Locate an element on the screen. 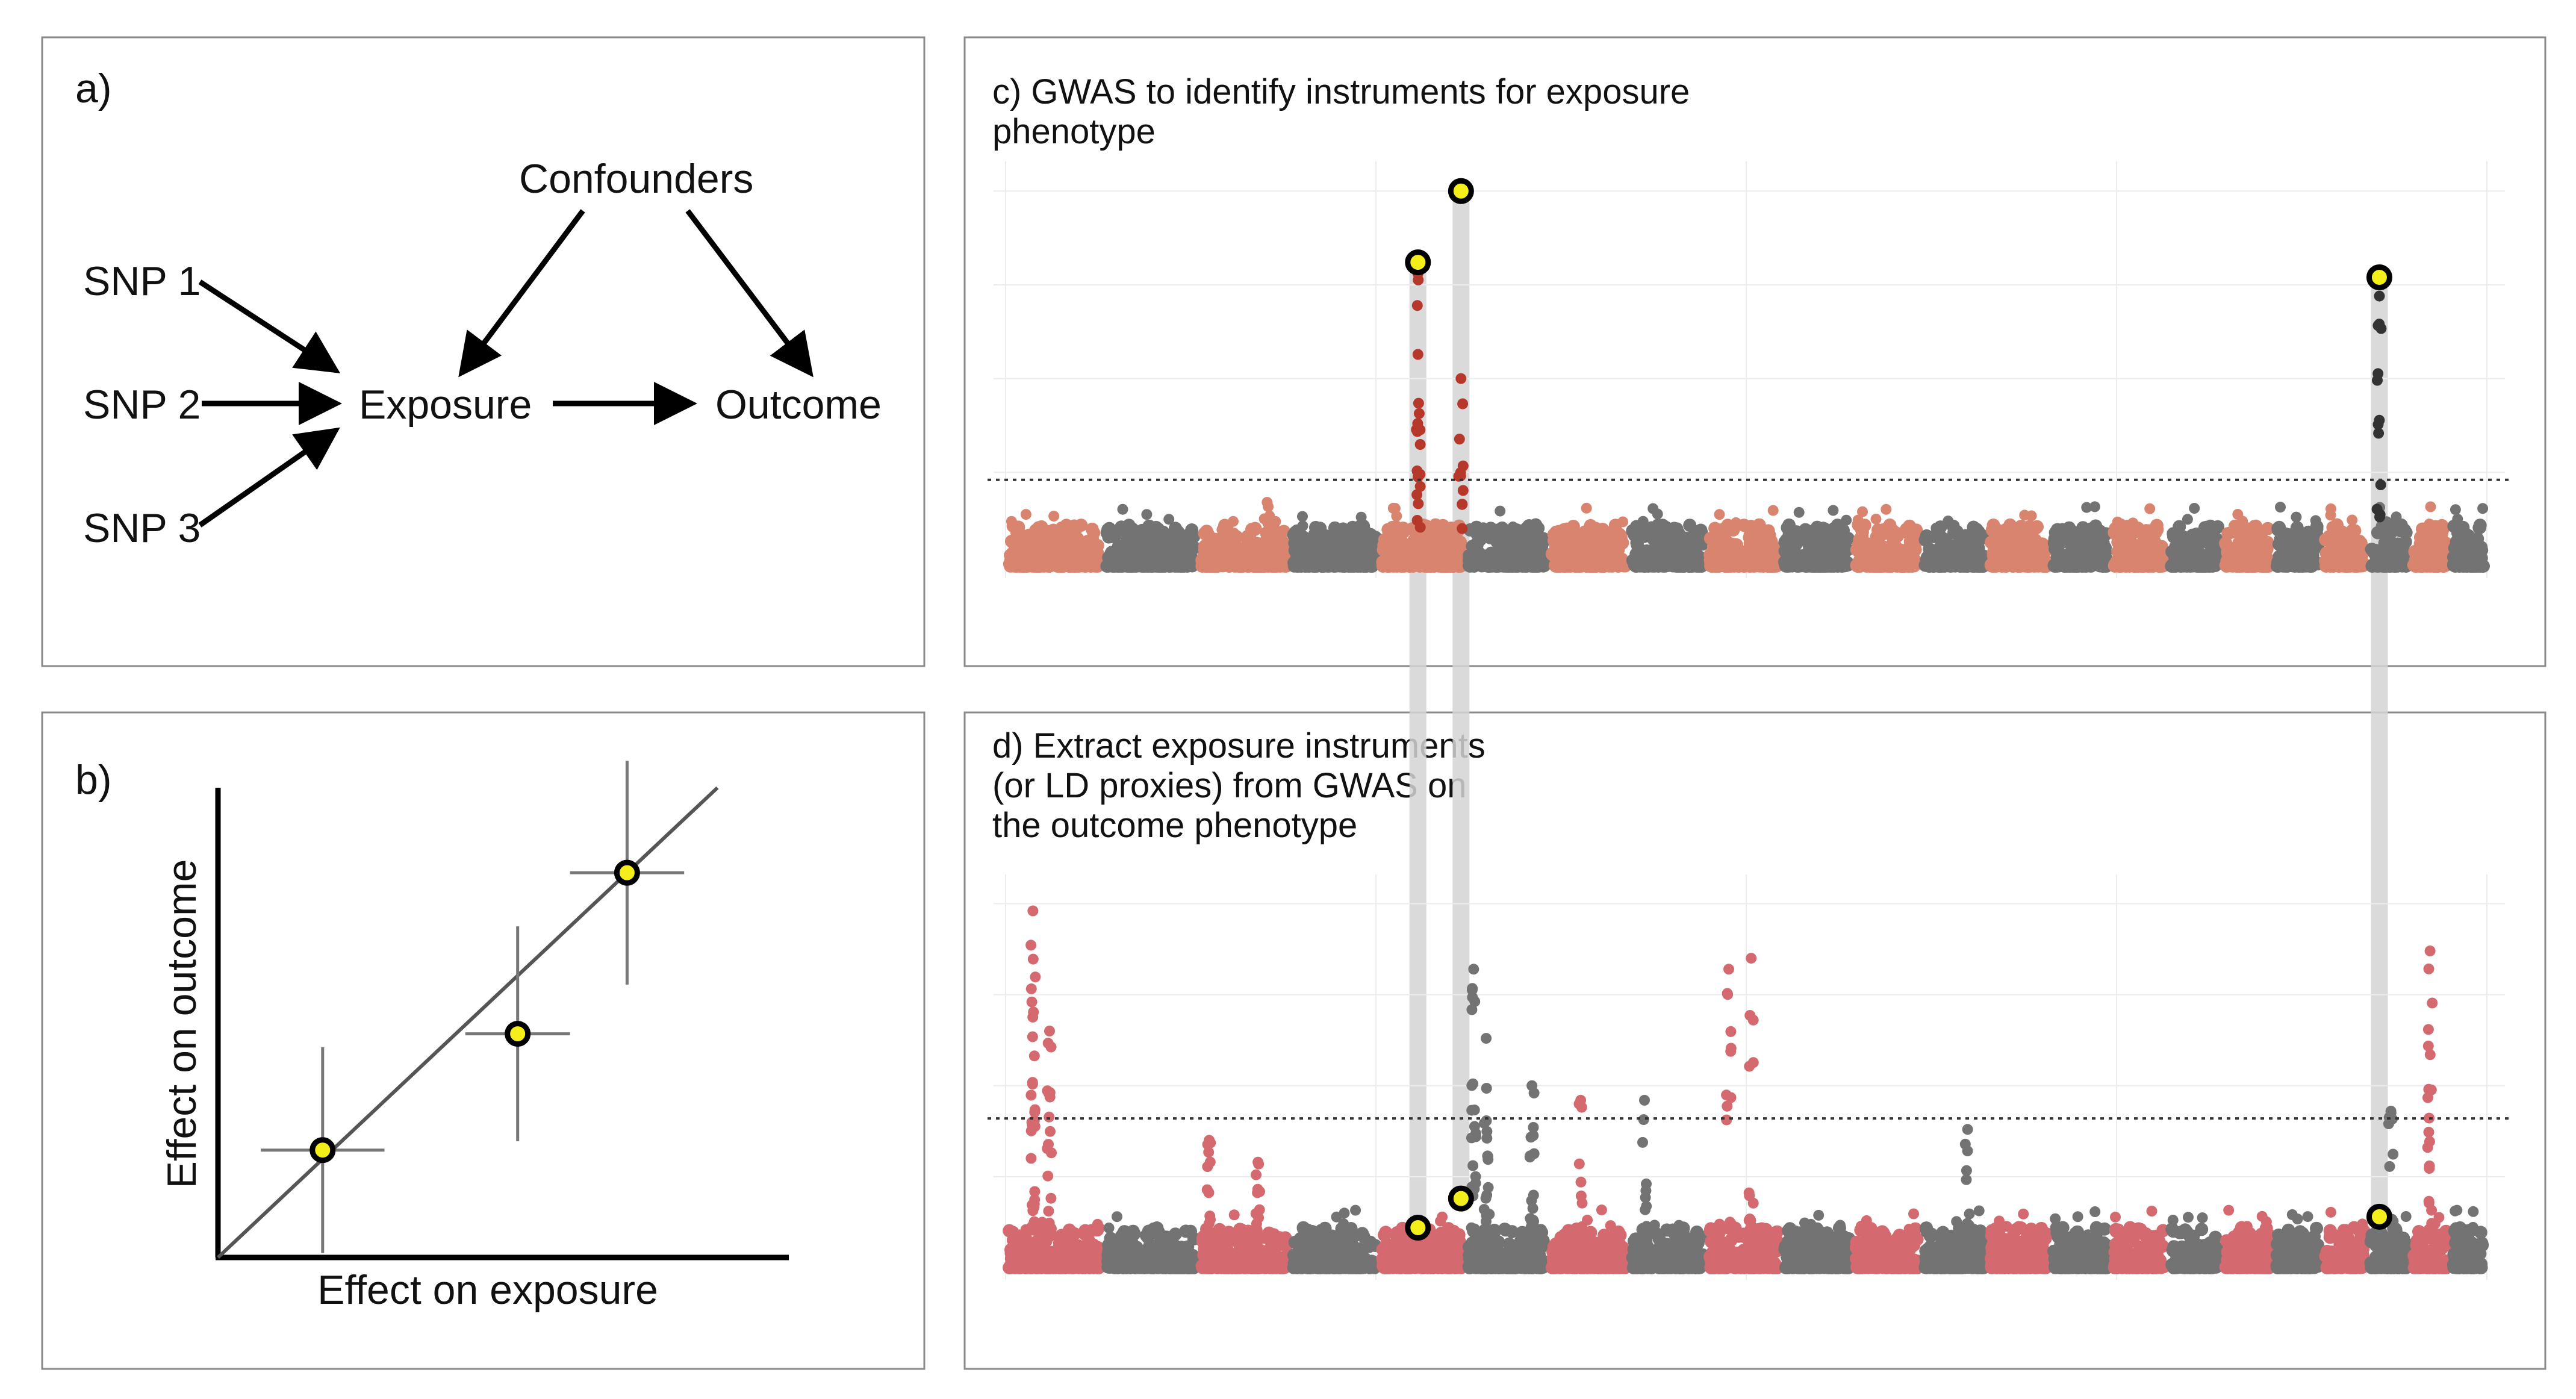  panel-d-title-line3: the outcome phenotype is located at coordinates (1174, 825).